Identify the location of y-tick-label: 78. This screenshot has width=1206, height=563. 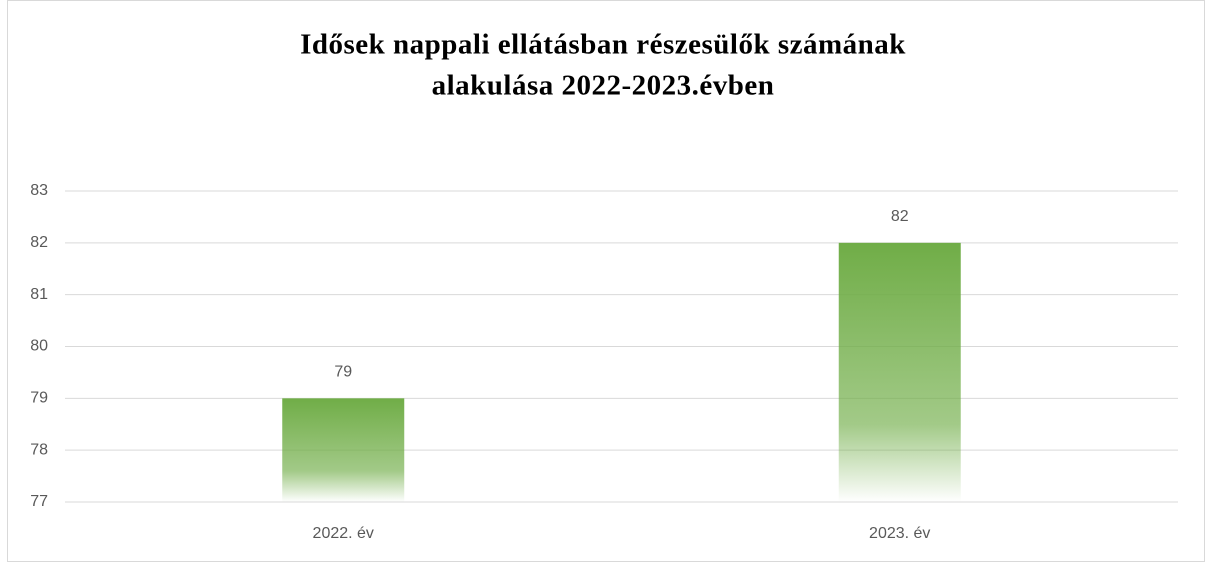
(39, 449).